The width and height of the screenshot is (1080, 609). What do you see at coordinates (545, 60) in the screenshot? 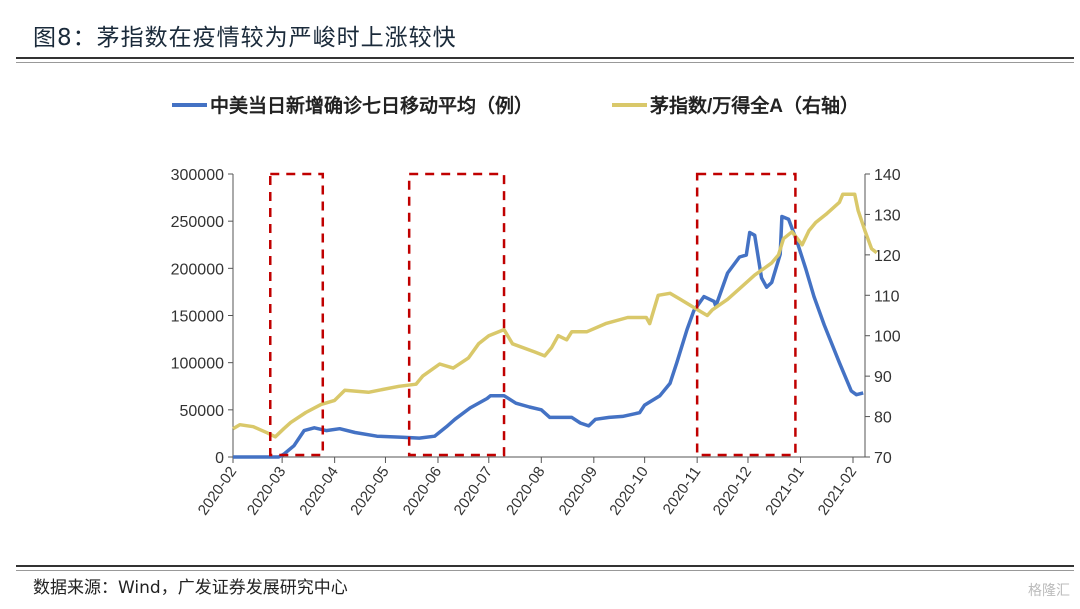
I see `top-divider` at bounding box center [545, 60].